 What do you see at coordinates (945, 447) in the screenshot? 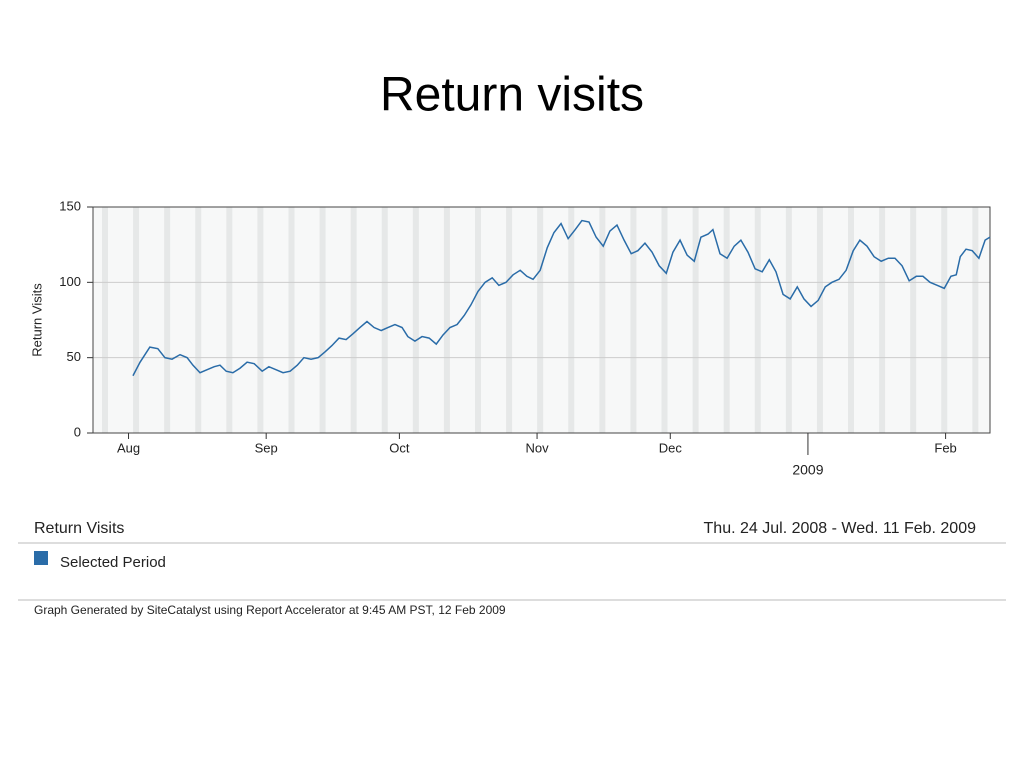
I see `x-tick-label: Feb` at bounding box center [945, 447].